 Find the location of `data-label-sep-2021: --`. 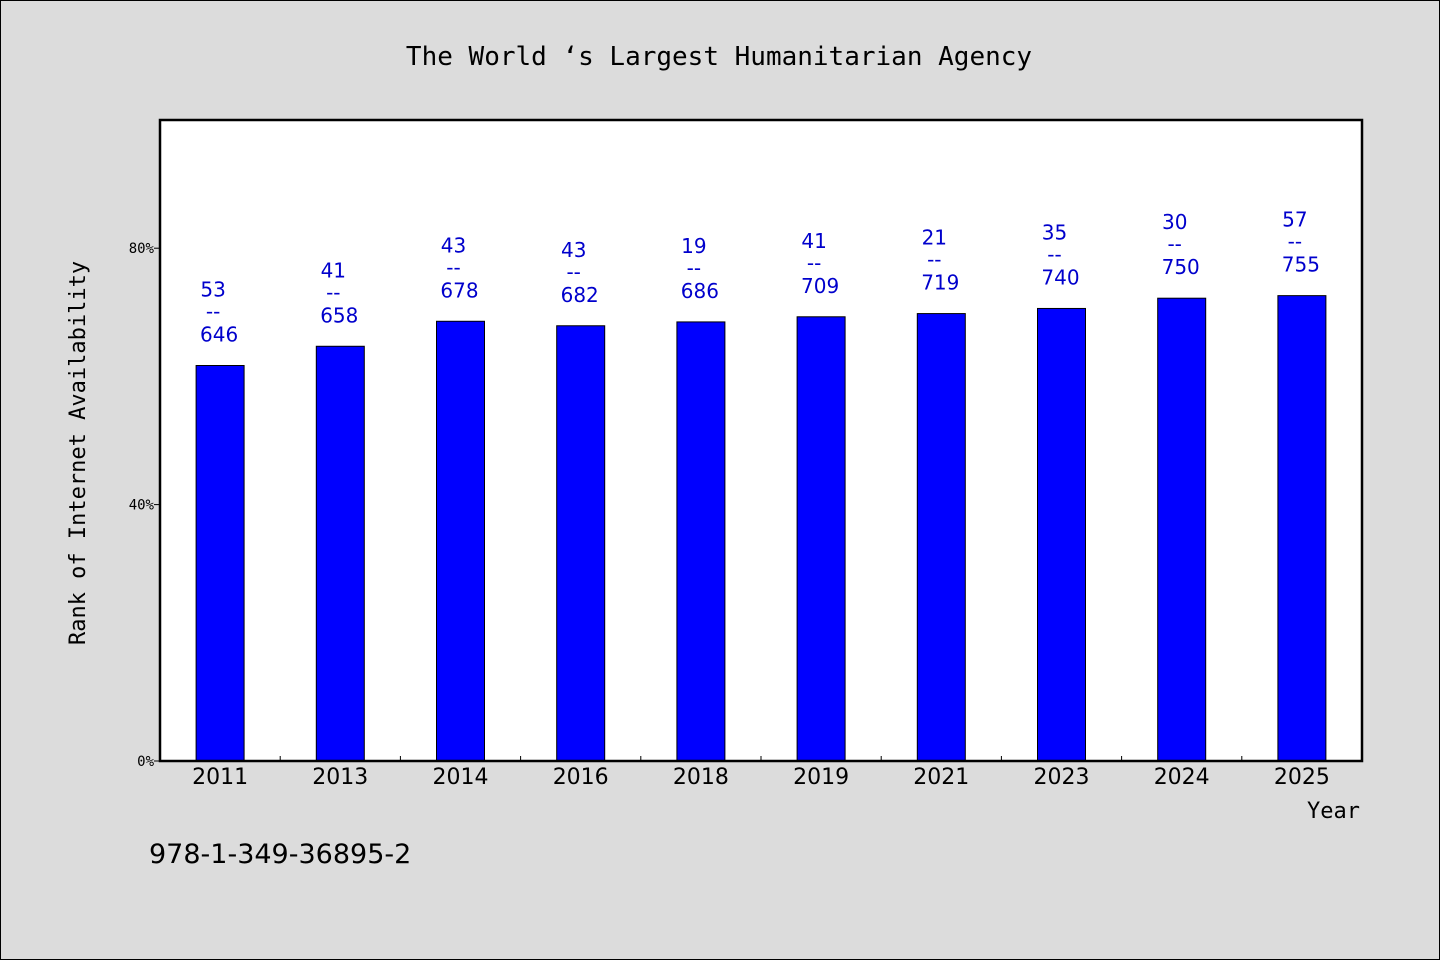

data-label-sep-2021: -- is located at coordinates (934, 260).